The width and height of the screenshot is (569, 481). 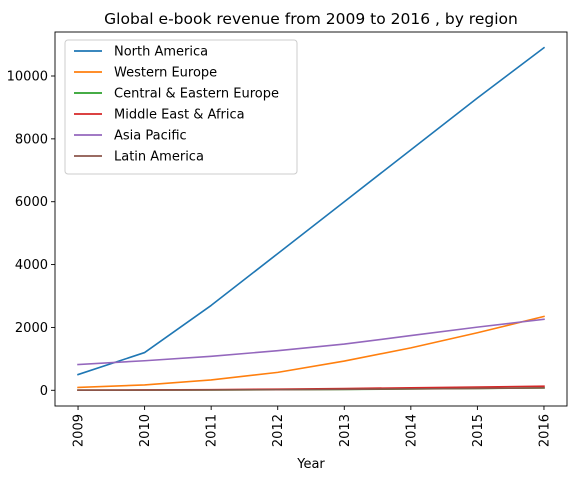 What do you see at coordinates (478, 430) in the screenshot?
I see `x-tick-label: 2015` at bounding box center [478, 430].